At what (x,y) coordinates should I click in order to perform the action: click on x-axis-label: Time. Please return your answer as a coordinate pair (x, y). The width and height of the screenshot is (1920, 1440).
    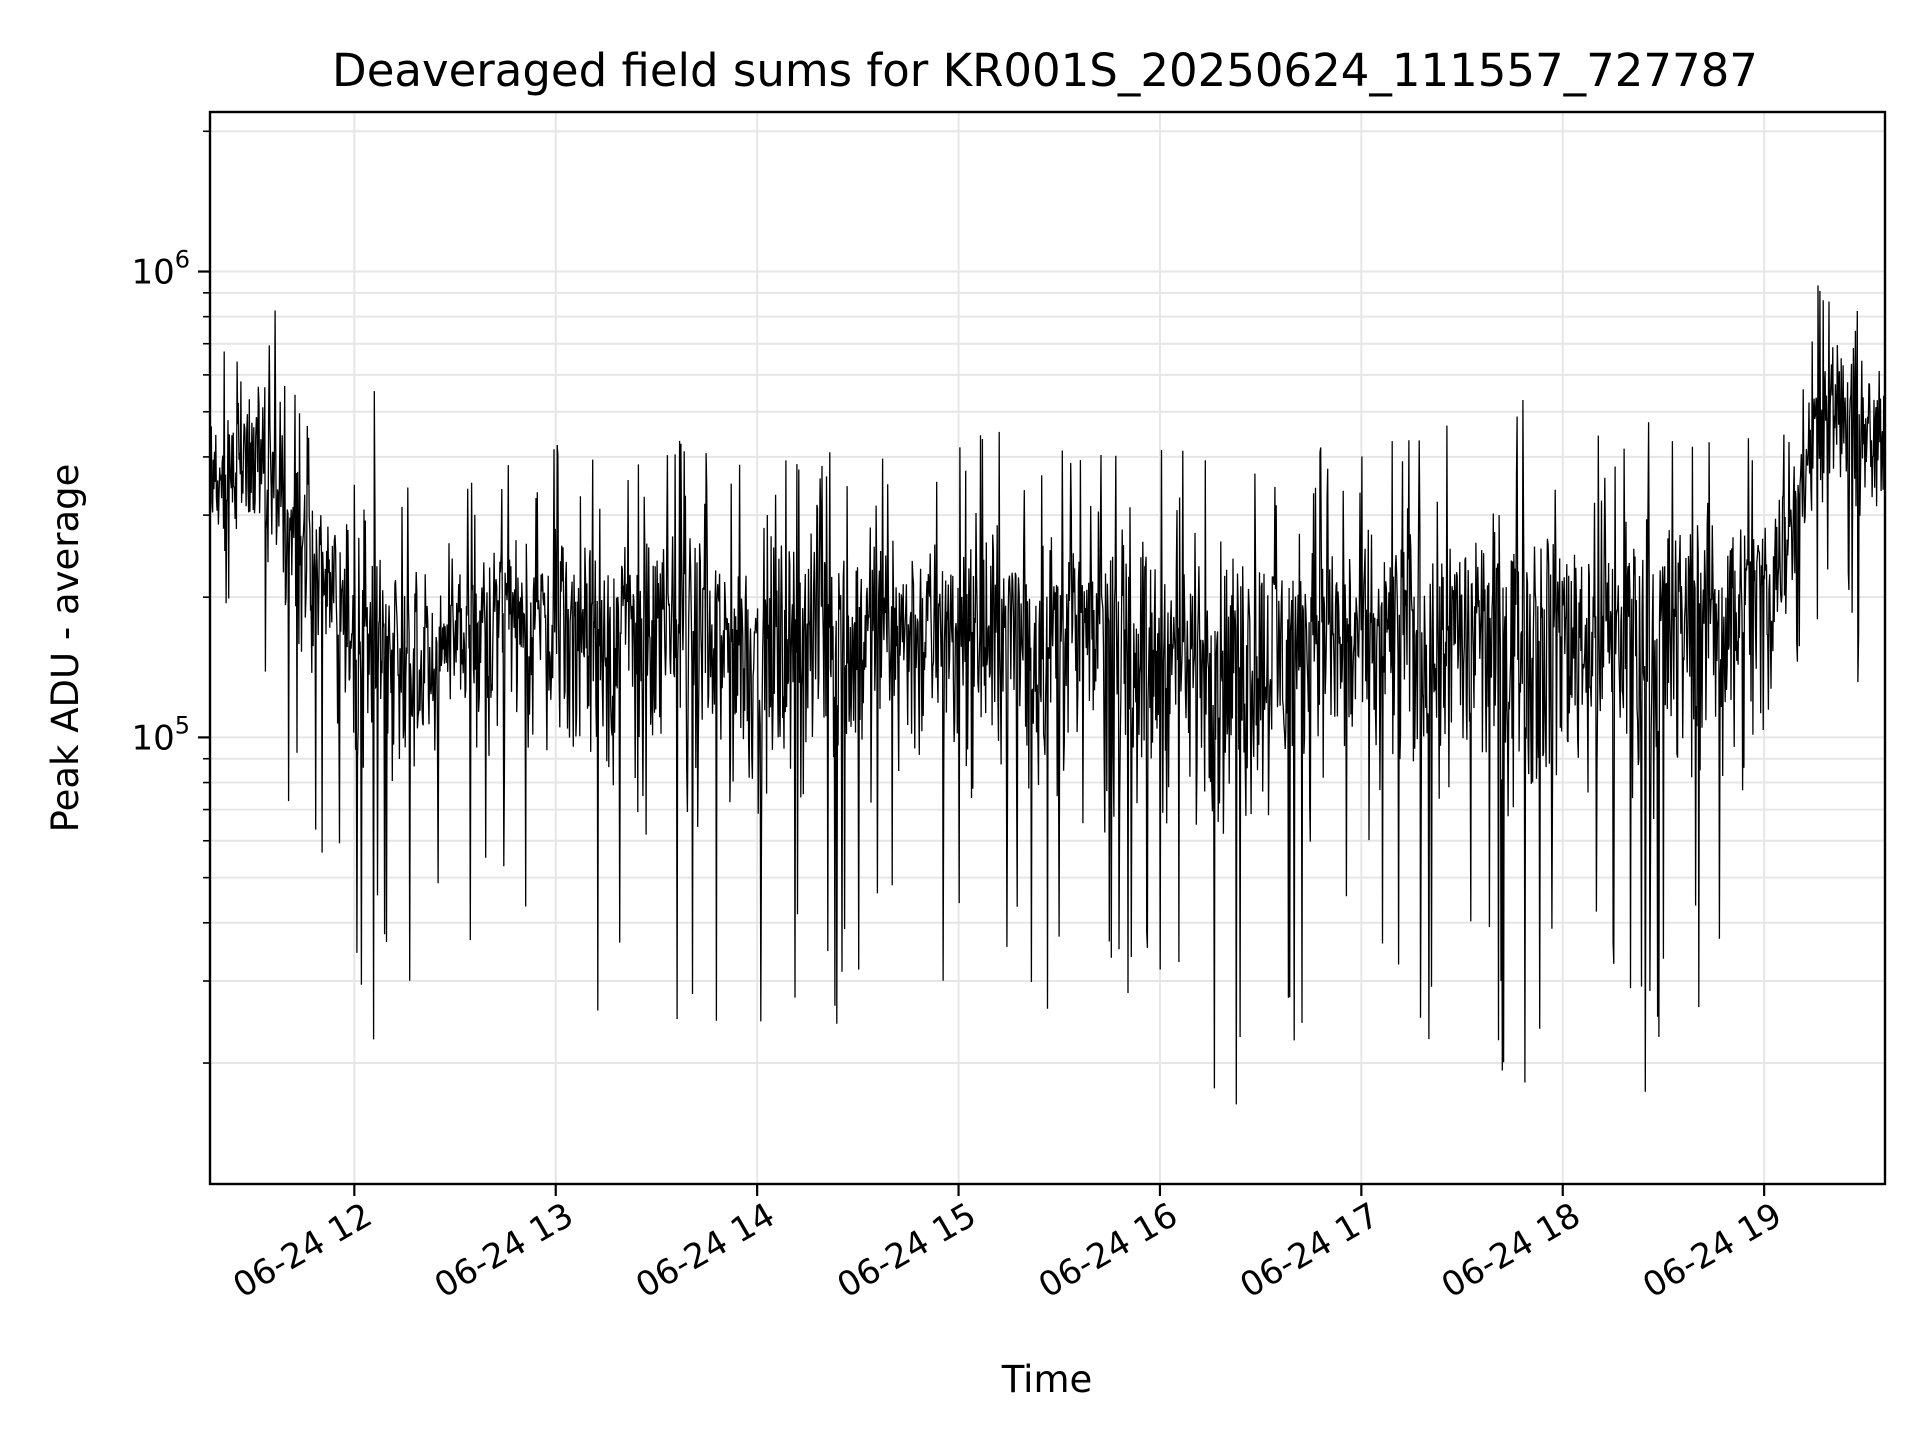
    Looking at the image, I should click on (1047, 1379).